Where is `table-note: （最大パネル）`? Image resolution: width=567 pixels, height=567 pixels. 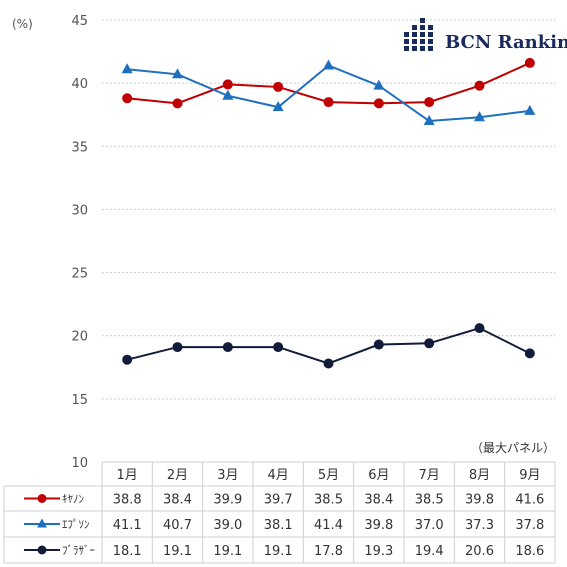 table-note: （最大パネル） is located at coordinates (513, 448).